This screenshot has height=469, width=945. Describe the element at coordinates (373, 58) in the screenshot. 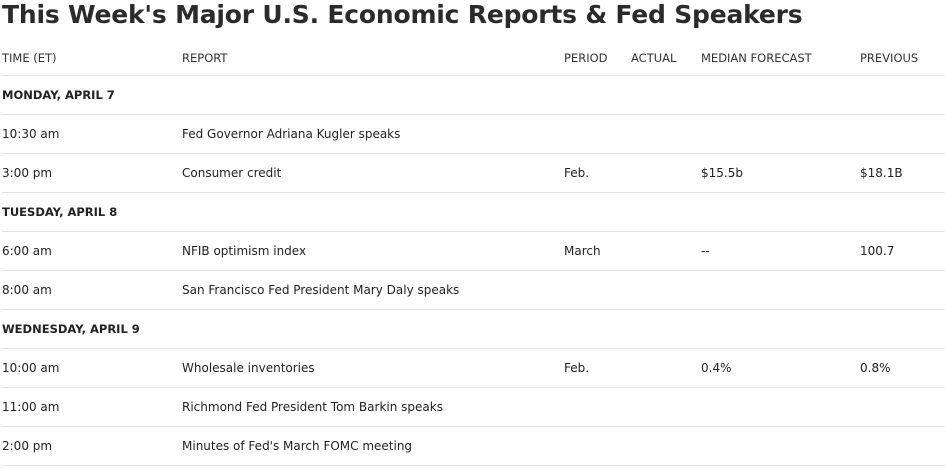

I see `column-header-report: REPORT` at that location.